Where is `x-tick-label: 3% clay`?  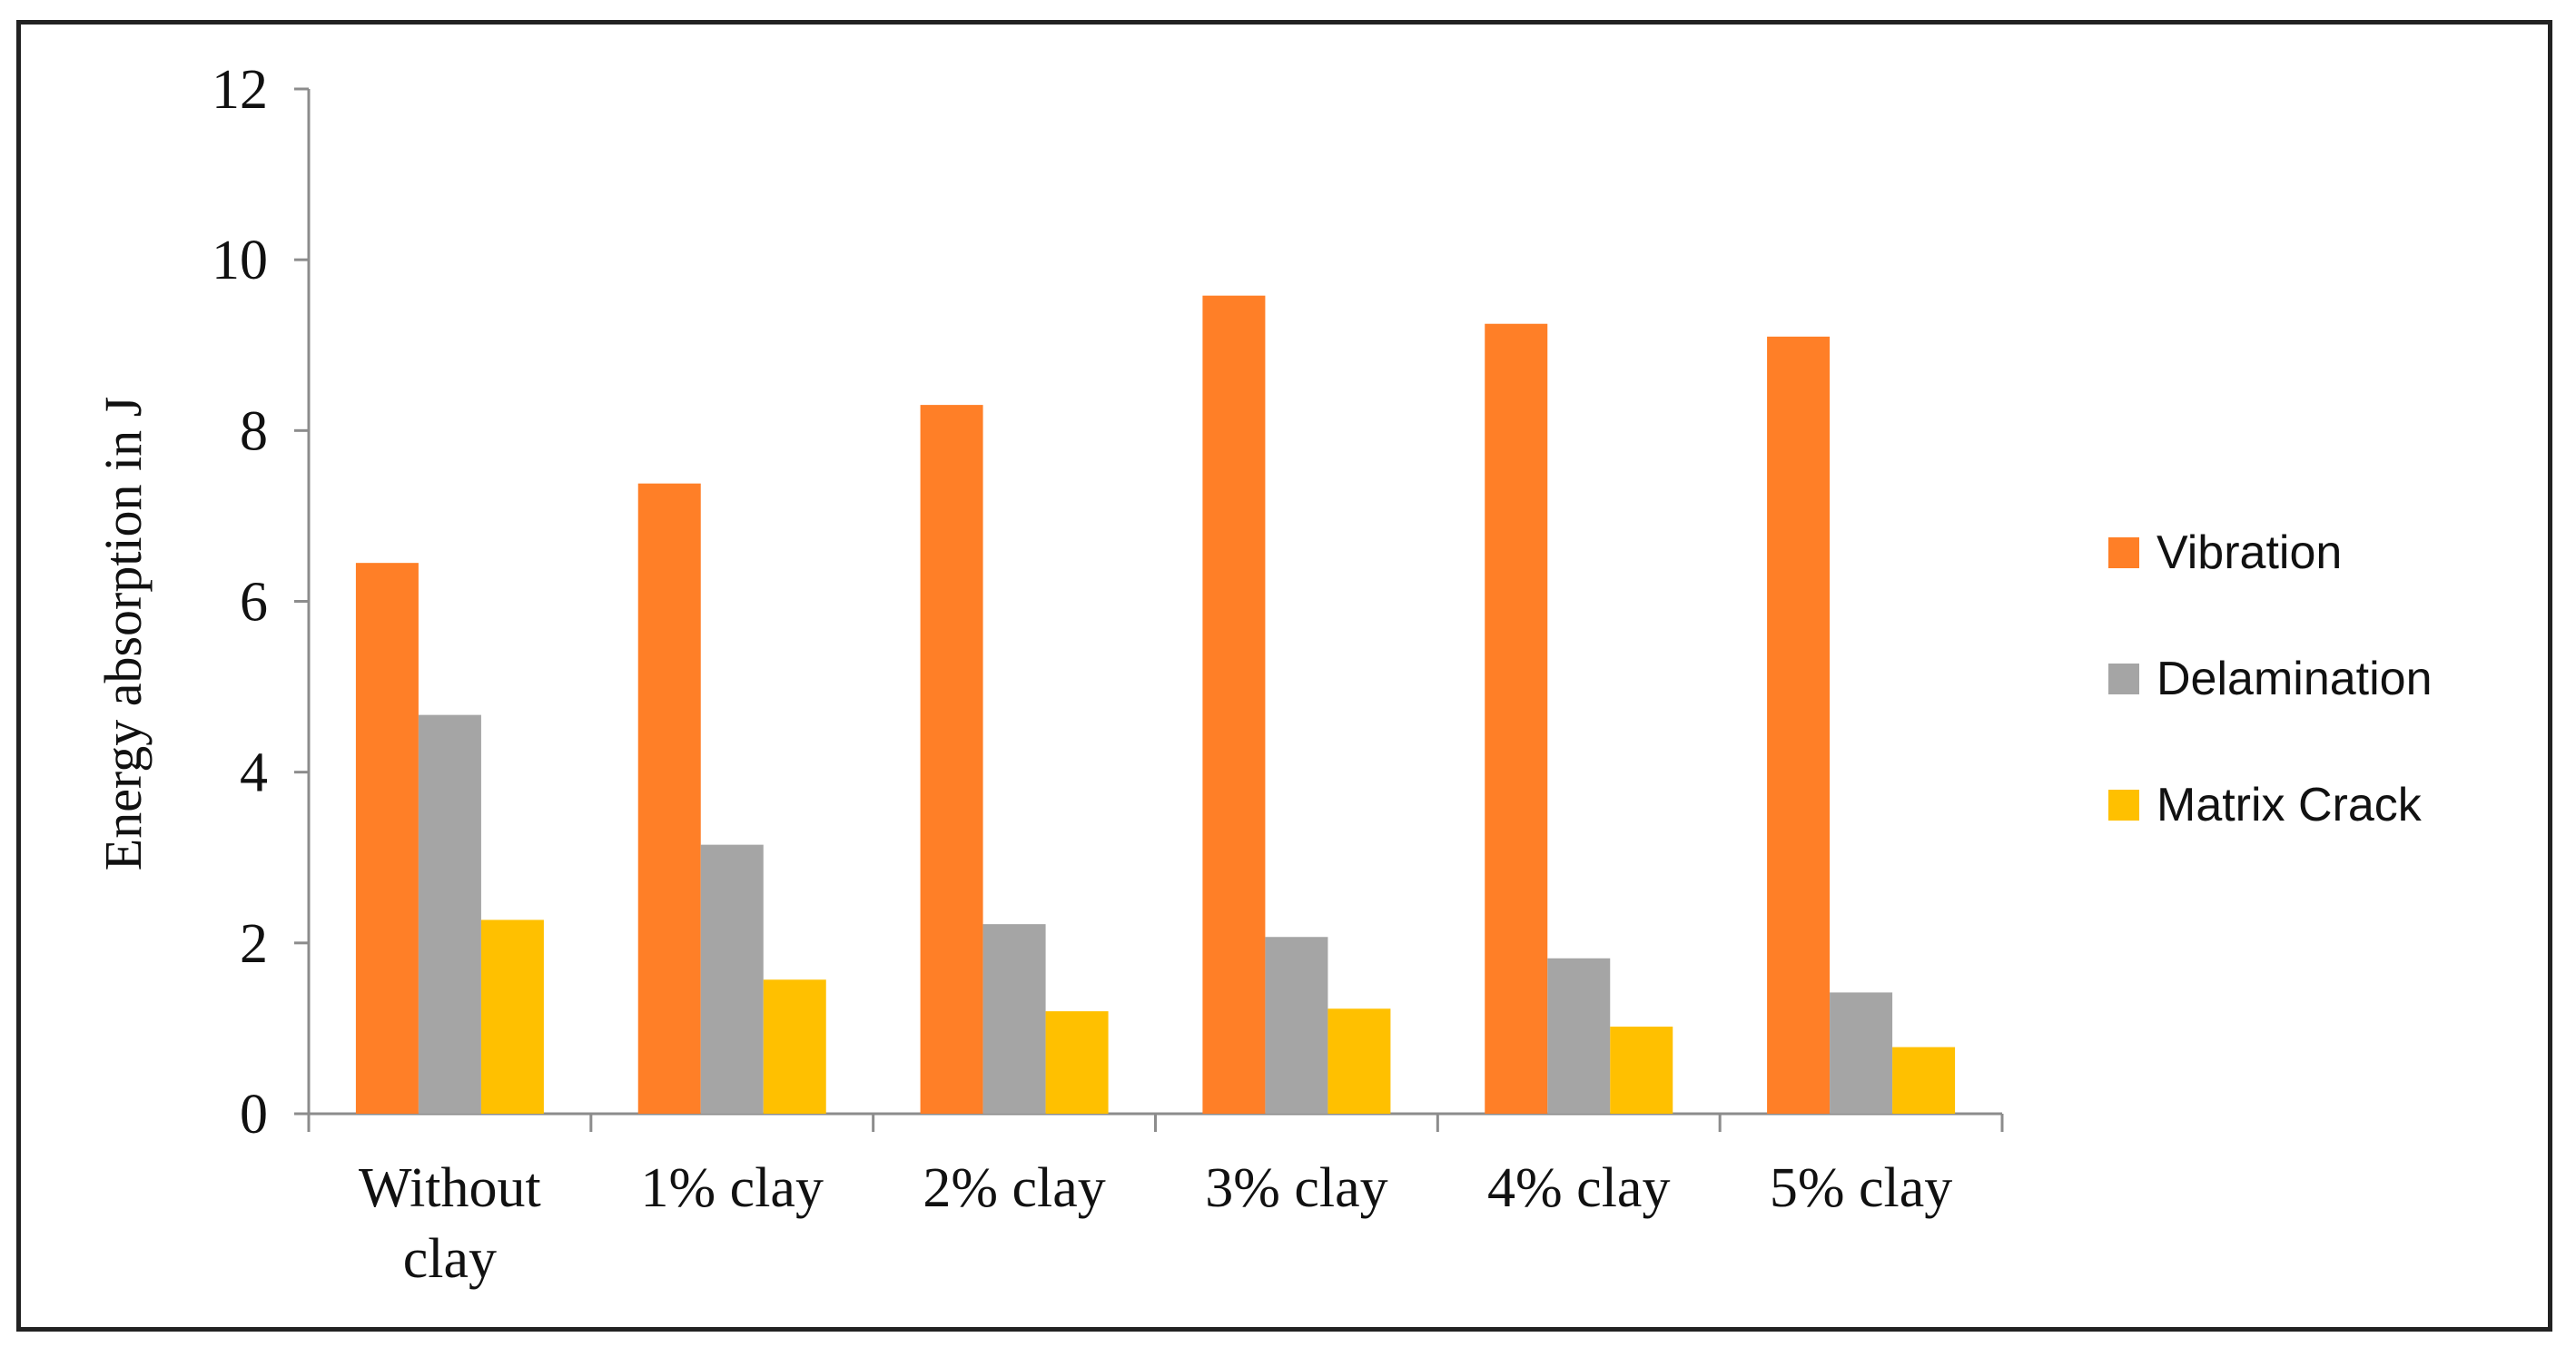 x-tick-label: 3% clay is located at coordinates (1296, 1188).